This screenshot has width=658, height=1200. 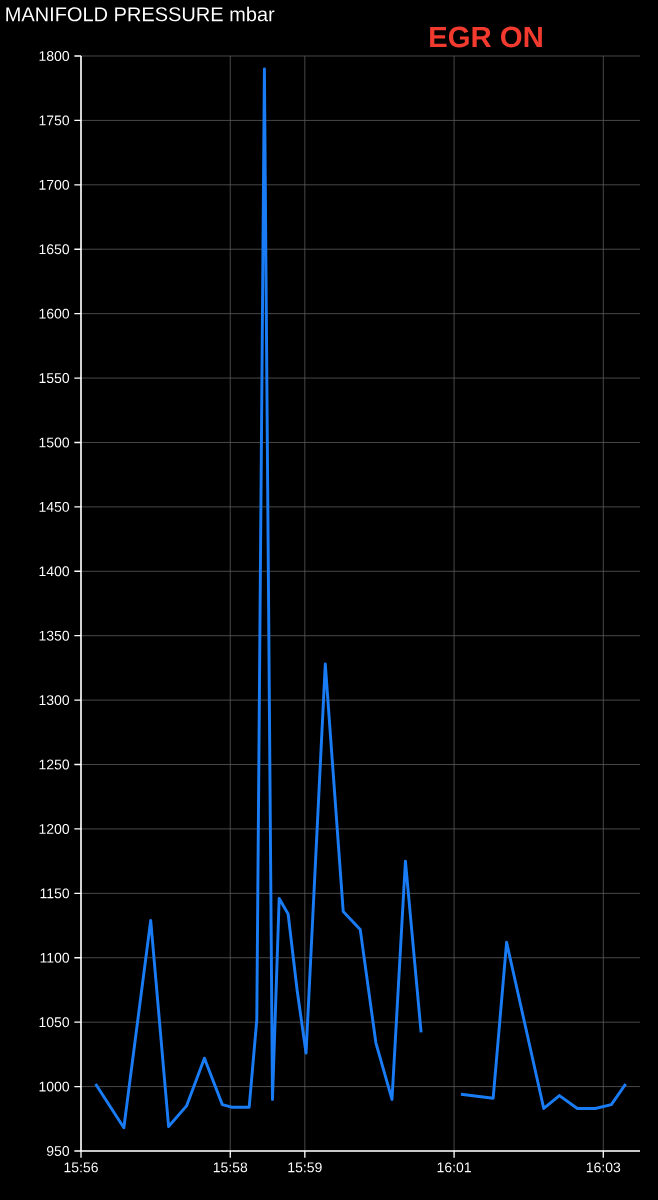 I want to click on y-tick-label: 1100, so click(x=55, y=957).